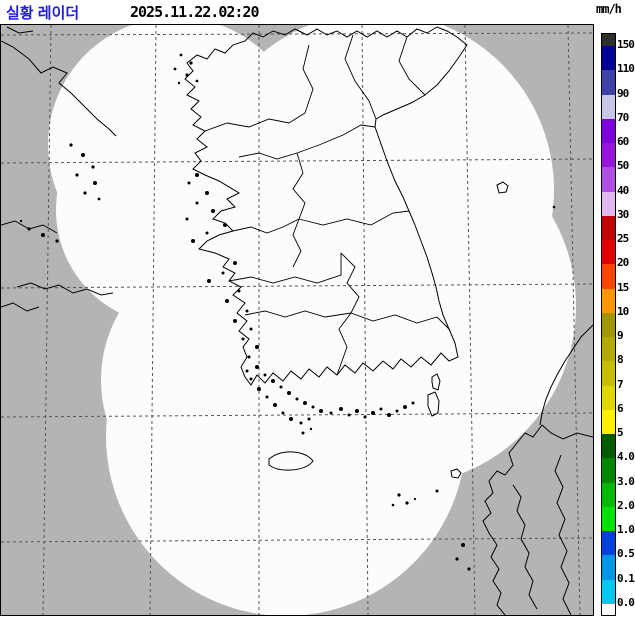  I want to click on legend-label: 90, so click(623, 93).